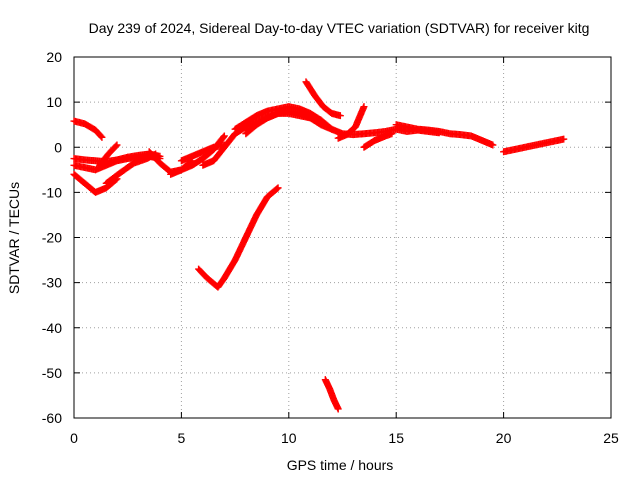 The image size is (640, 480). What do you see at coordinates (52, 373) in the screenshot?
I see `y-tick-label: -50` at bounding box center [52, 373].